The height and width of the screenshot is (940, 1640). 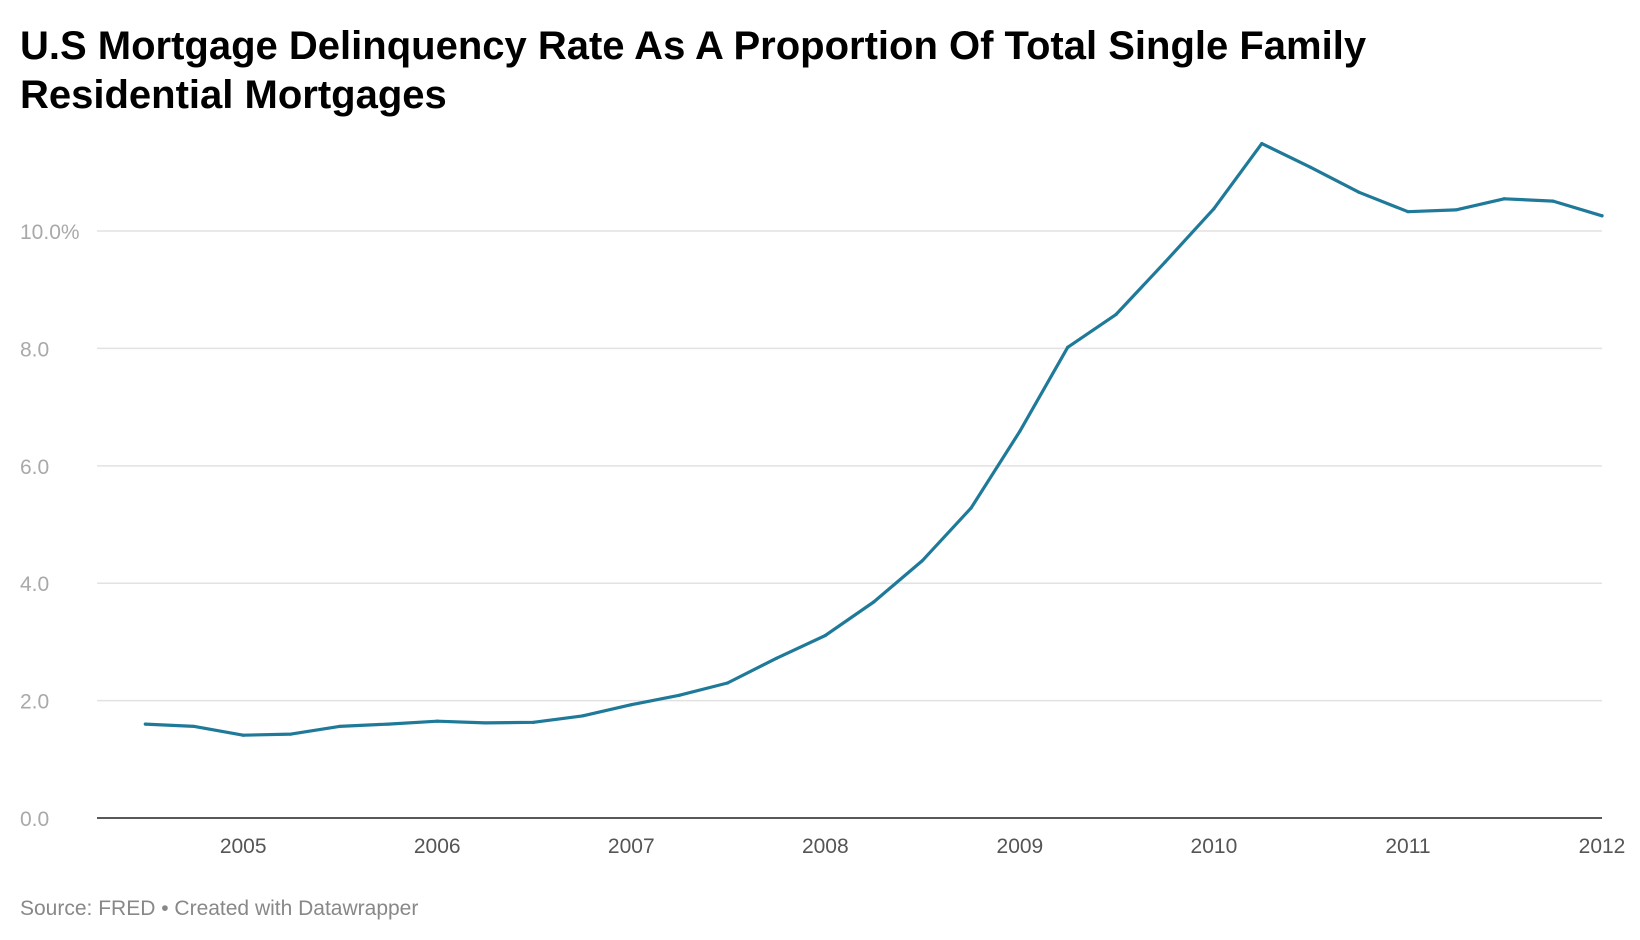 I want to click on x-tick-label: 2012, so click(x=1602, y=846).